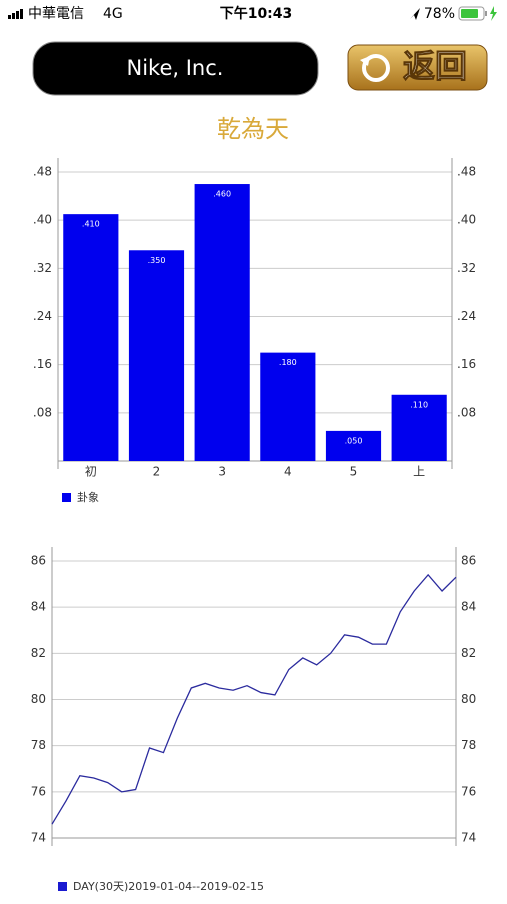 Image resolution: width=507 pixels, height=904 pixels. I want to click on y-tick-label: 76, so click(38, 791).